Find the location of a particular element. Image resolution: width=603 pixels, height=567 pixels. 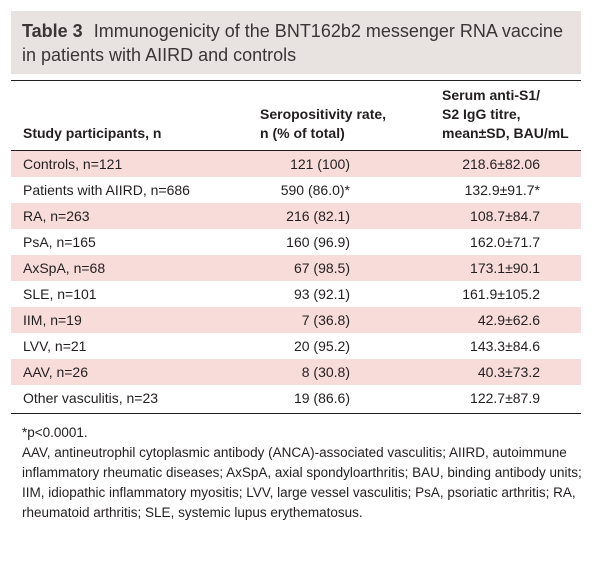

cell-seropositivity: 216 (82.1) is located at coordinates (318, 216).